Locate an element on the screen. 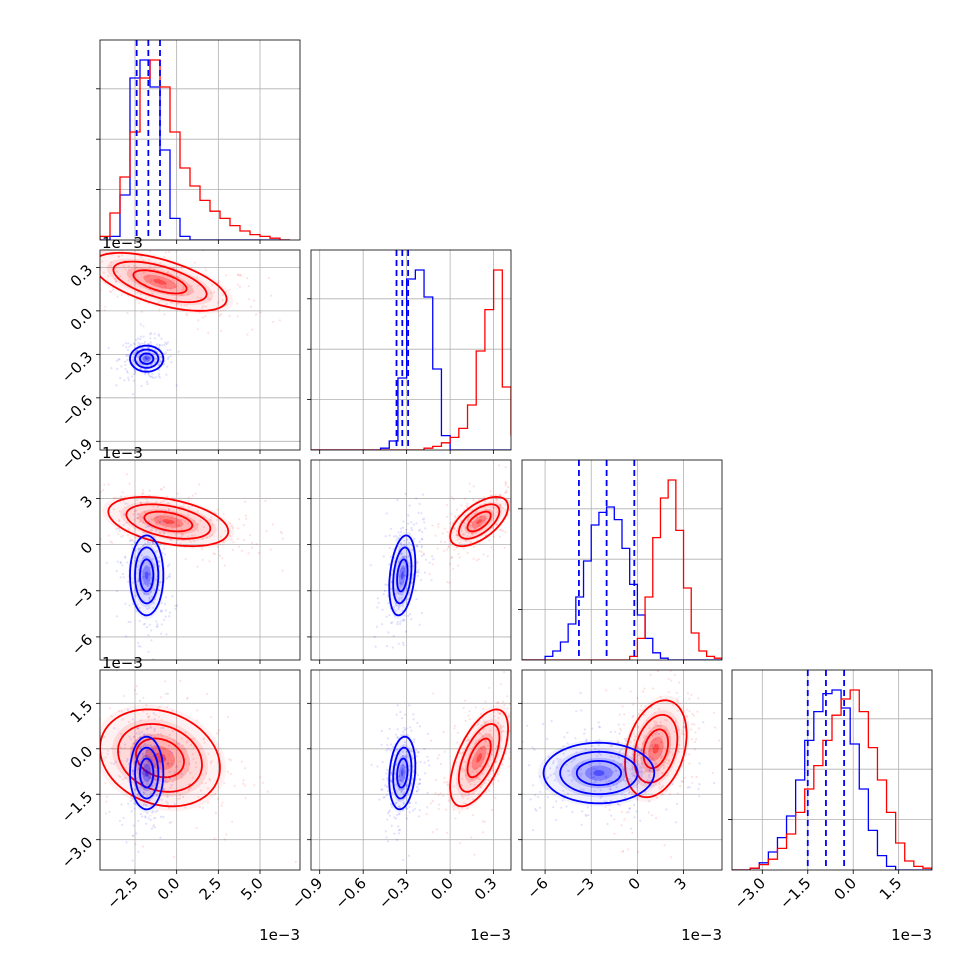 The image size is (970, 970). panel-frame is located at coordinates (200, 770).